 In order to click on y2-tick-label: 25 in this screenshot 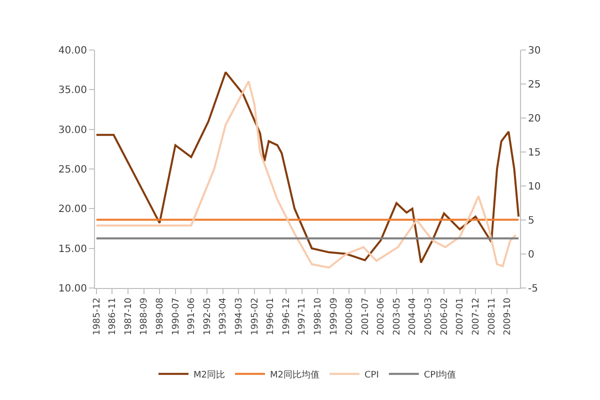, I will do `click(534, 85)`.